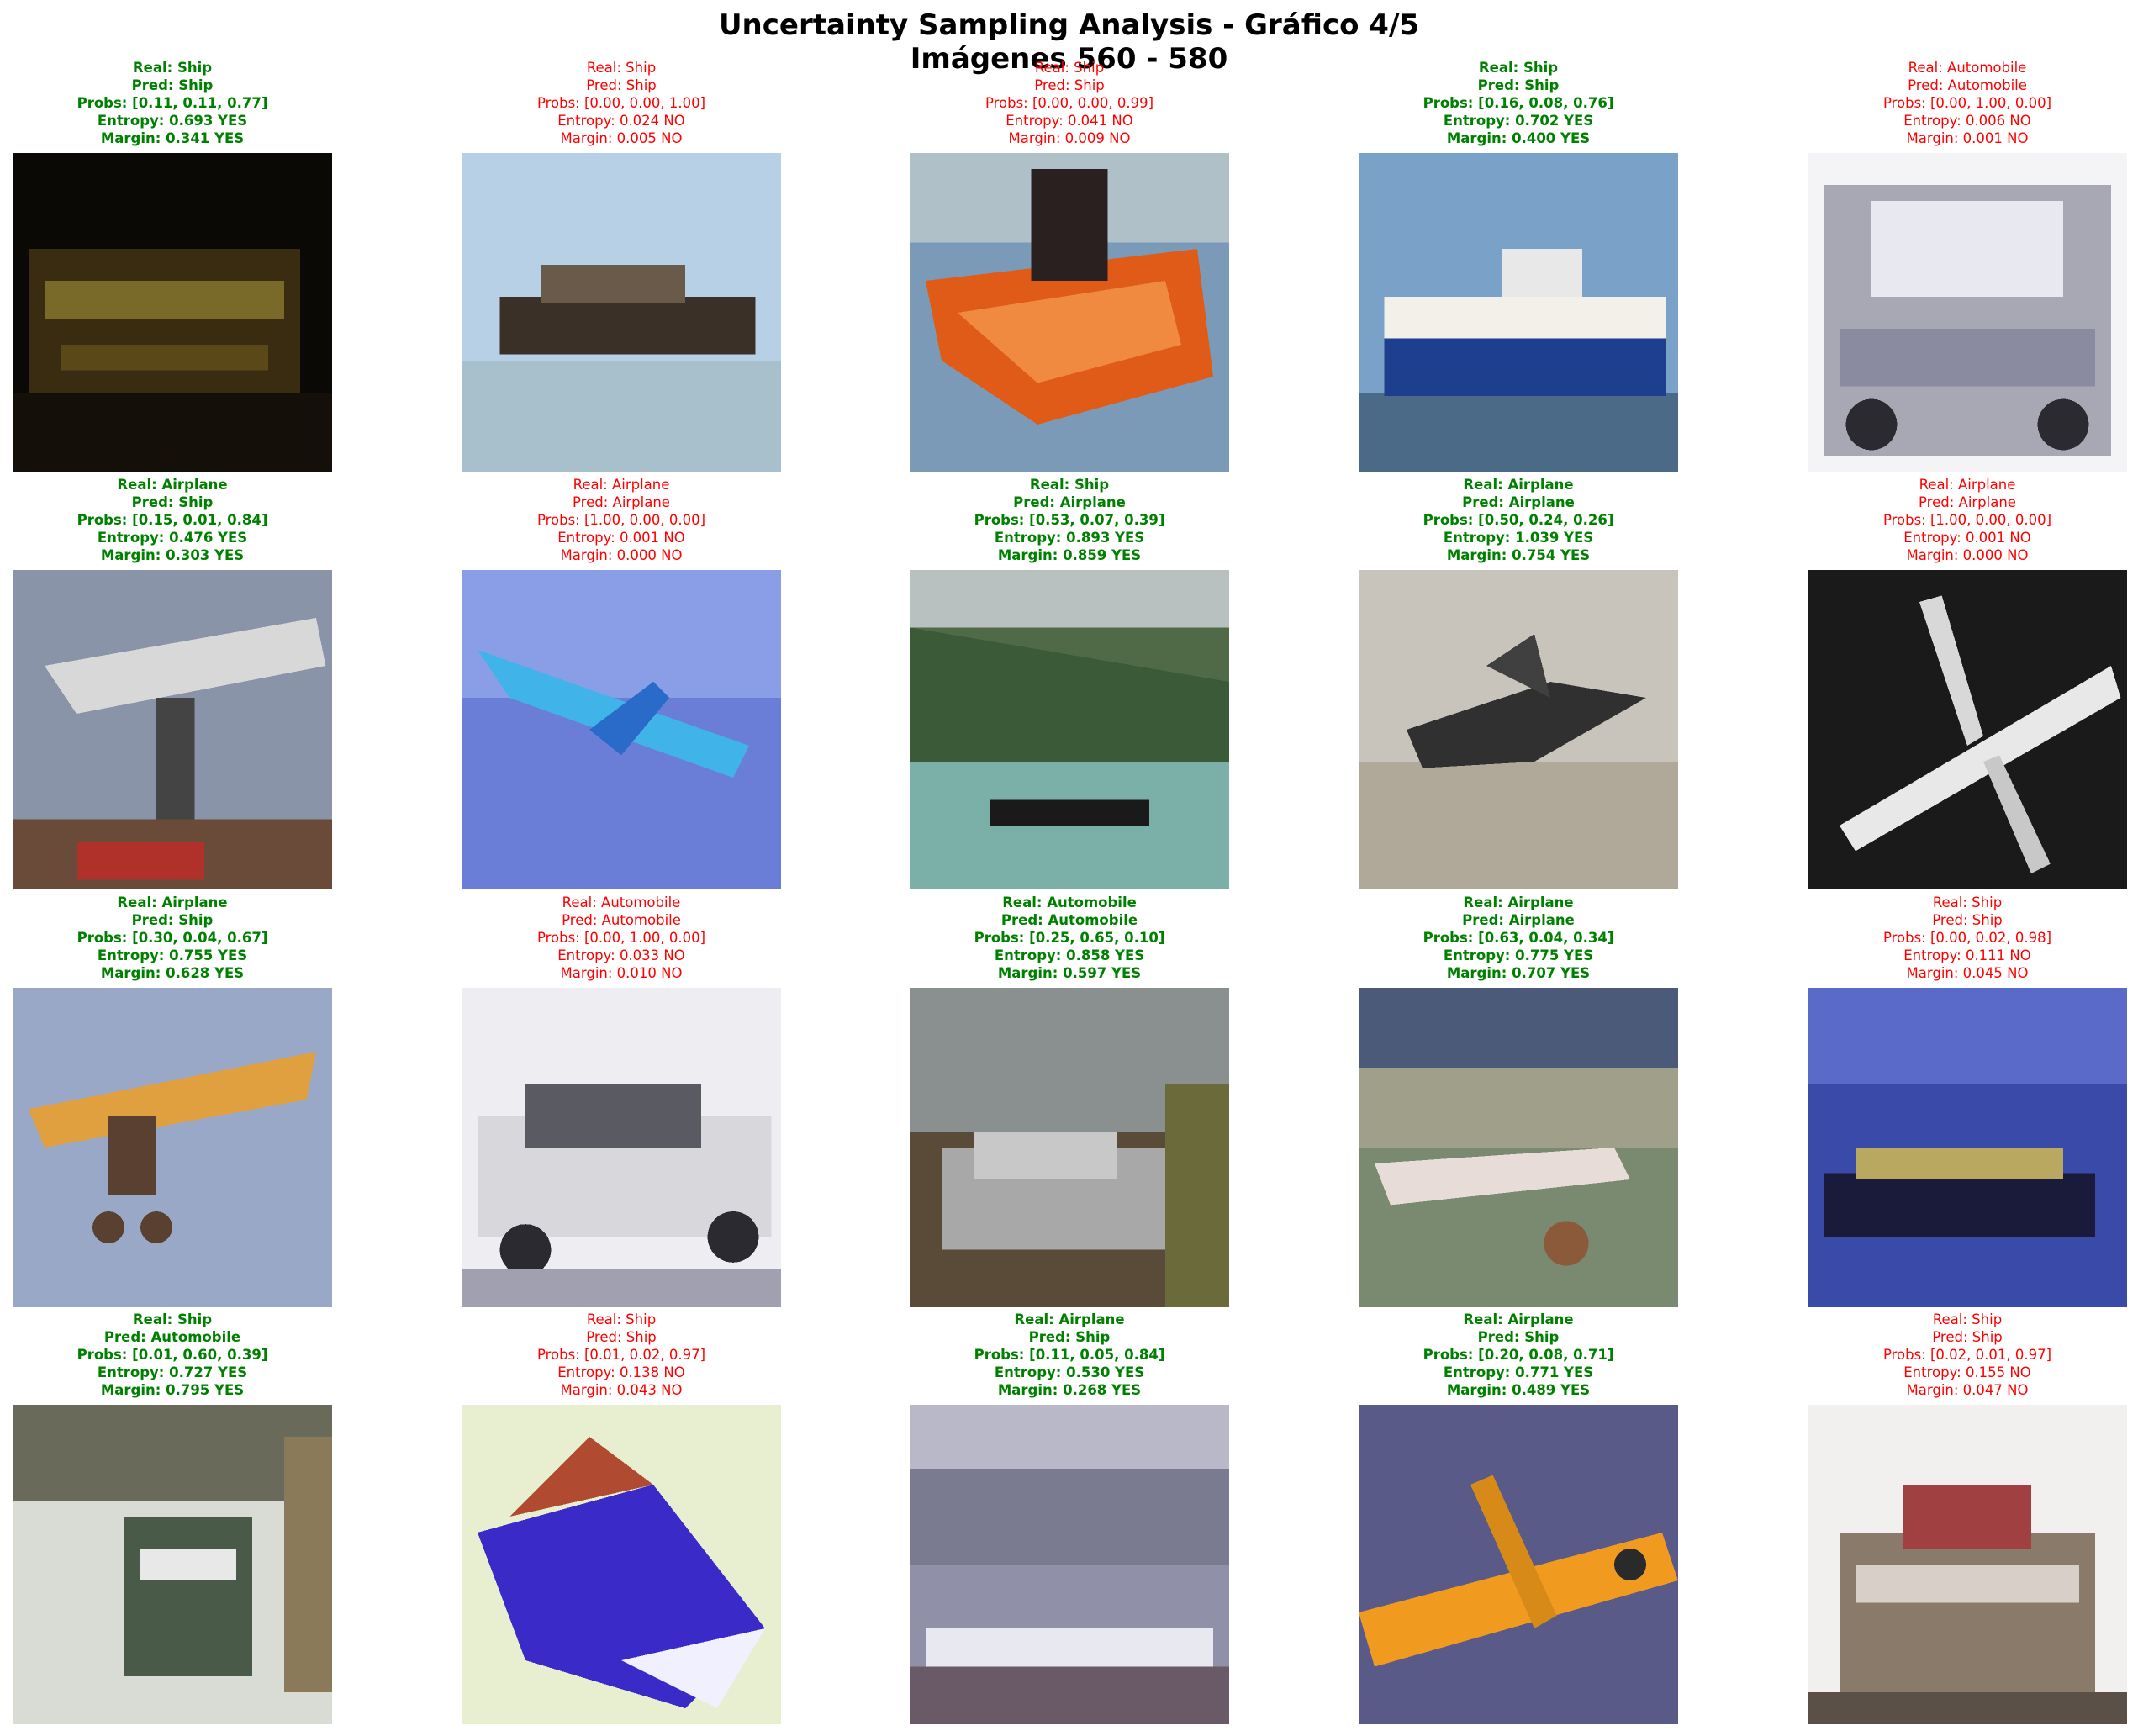  What do you see at coordinates (1518, 1390) in the screenshot?
I see `margin-label: Margin: 0.489 YES` at bounding box center [1518, 1390].